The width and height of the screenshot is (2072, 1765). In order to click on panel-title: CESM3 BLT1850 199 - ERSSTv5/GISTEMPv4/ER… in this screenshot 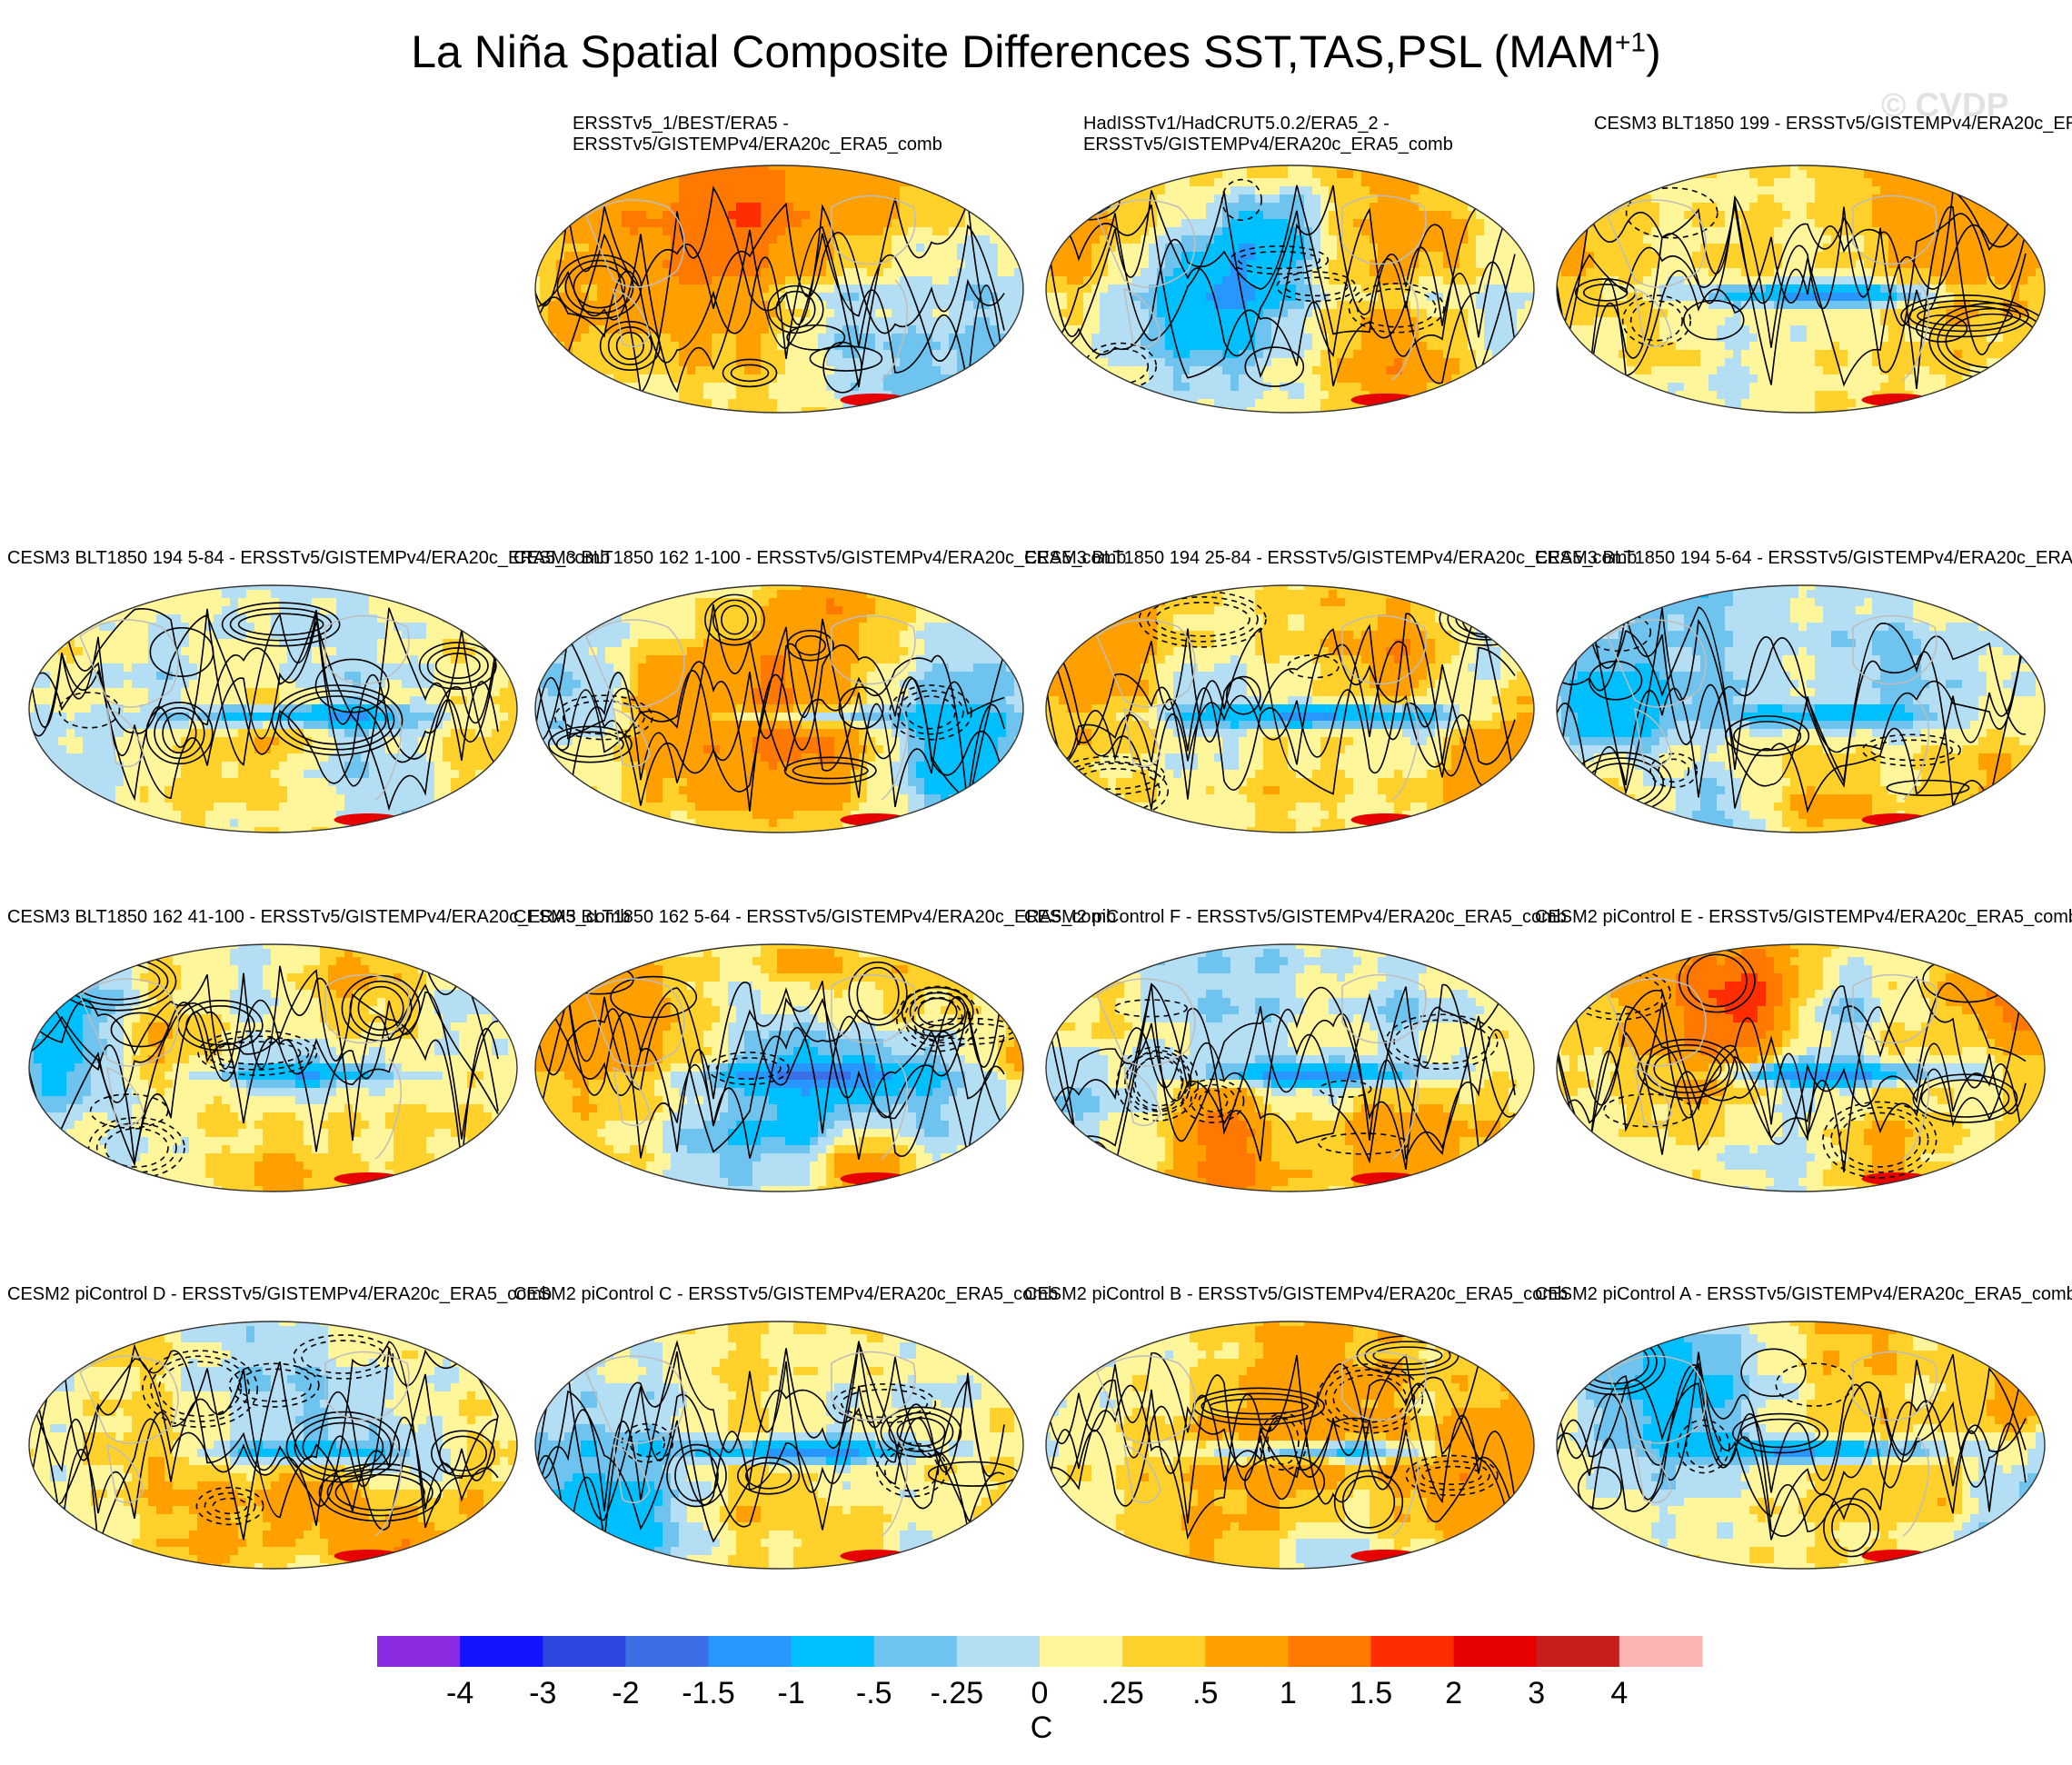, I will do `click(1833, 124)`.